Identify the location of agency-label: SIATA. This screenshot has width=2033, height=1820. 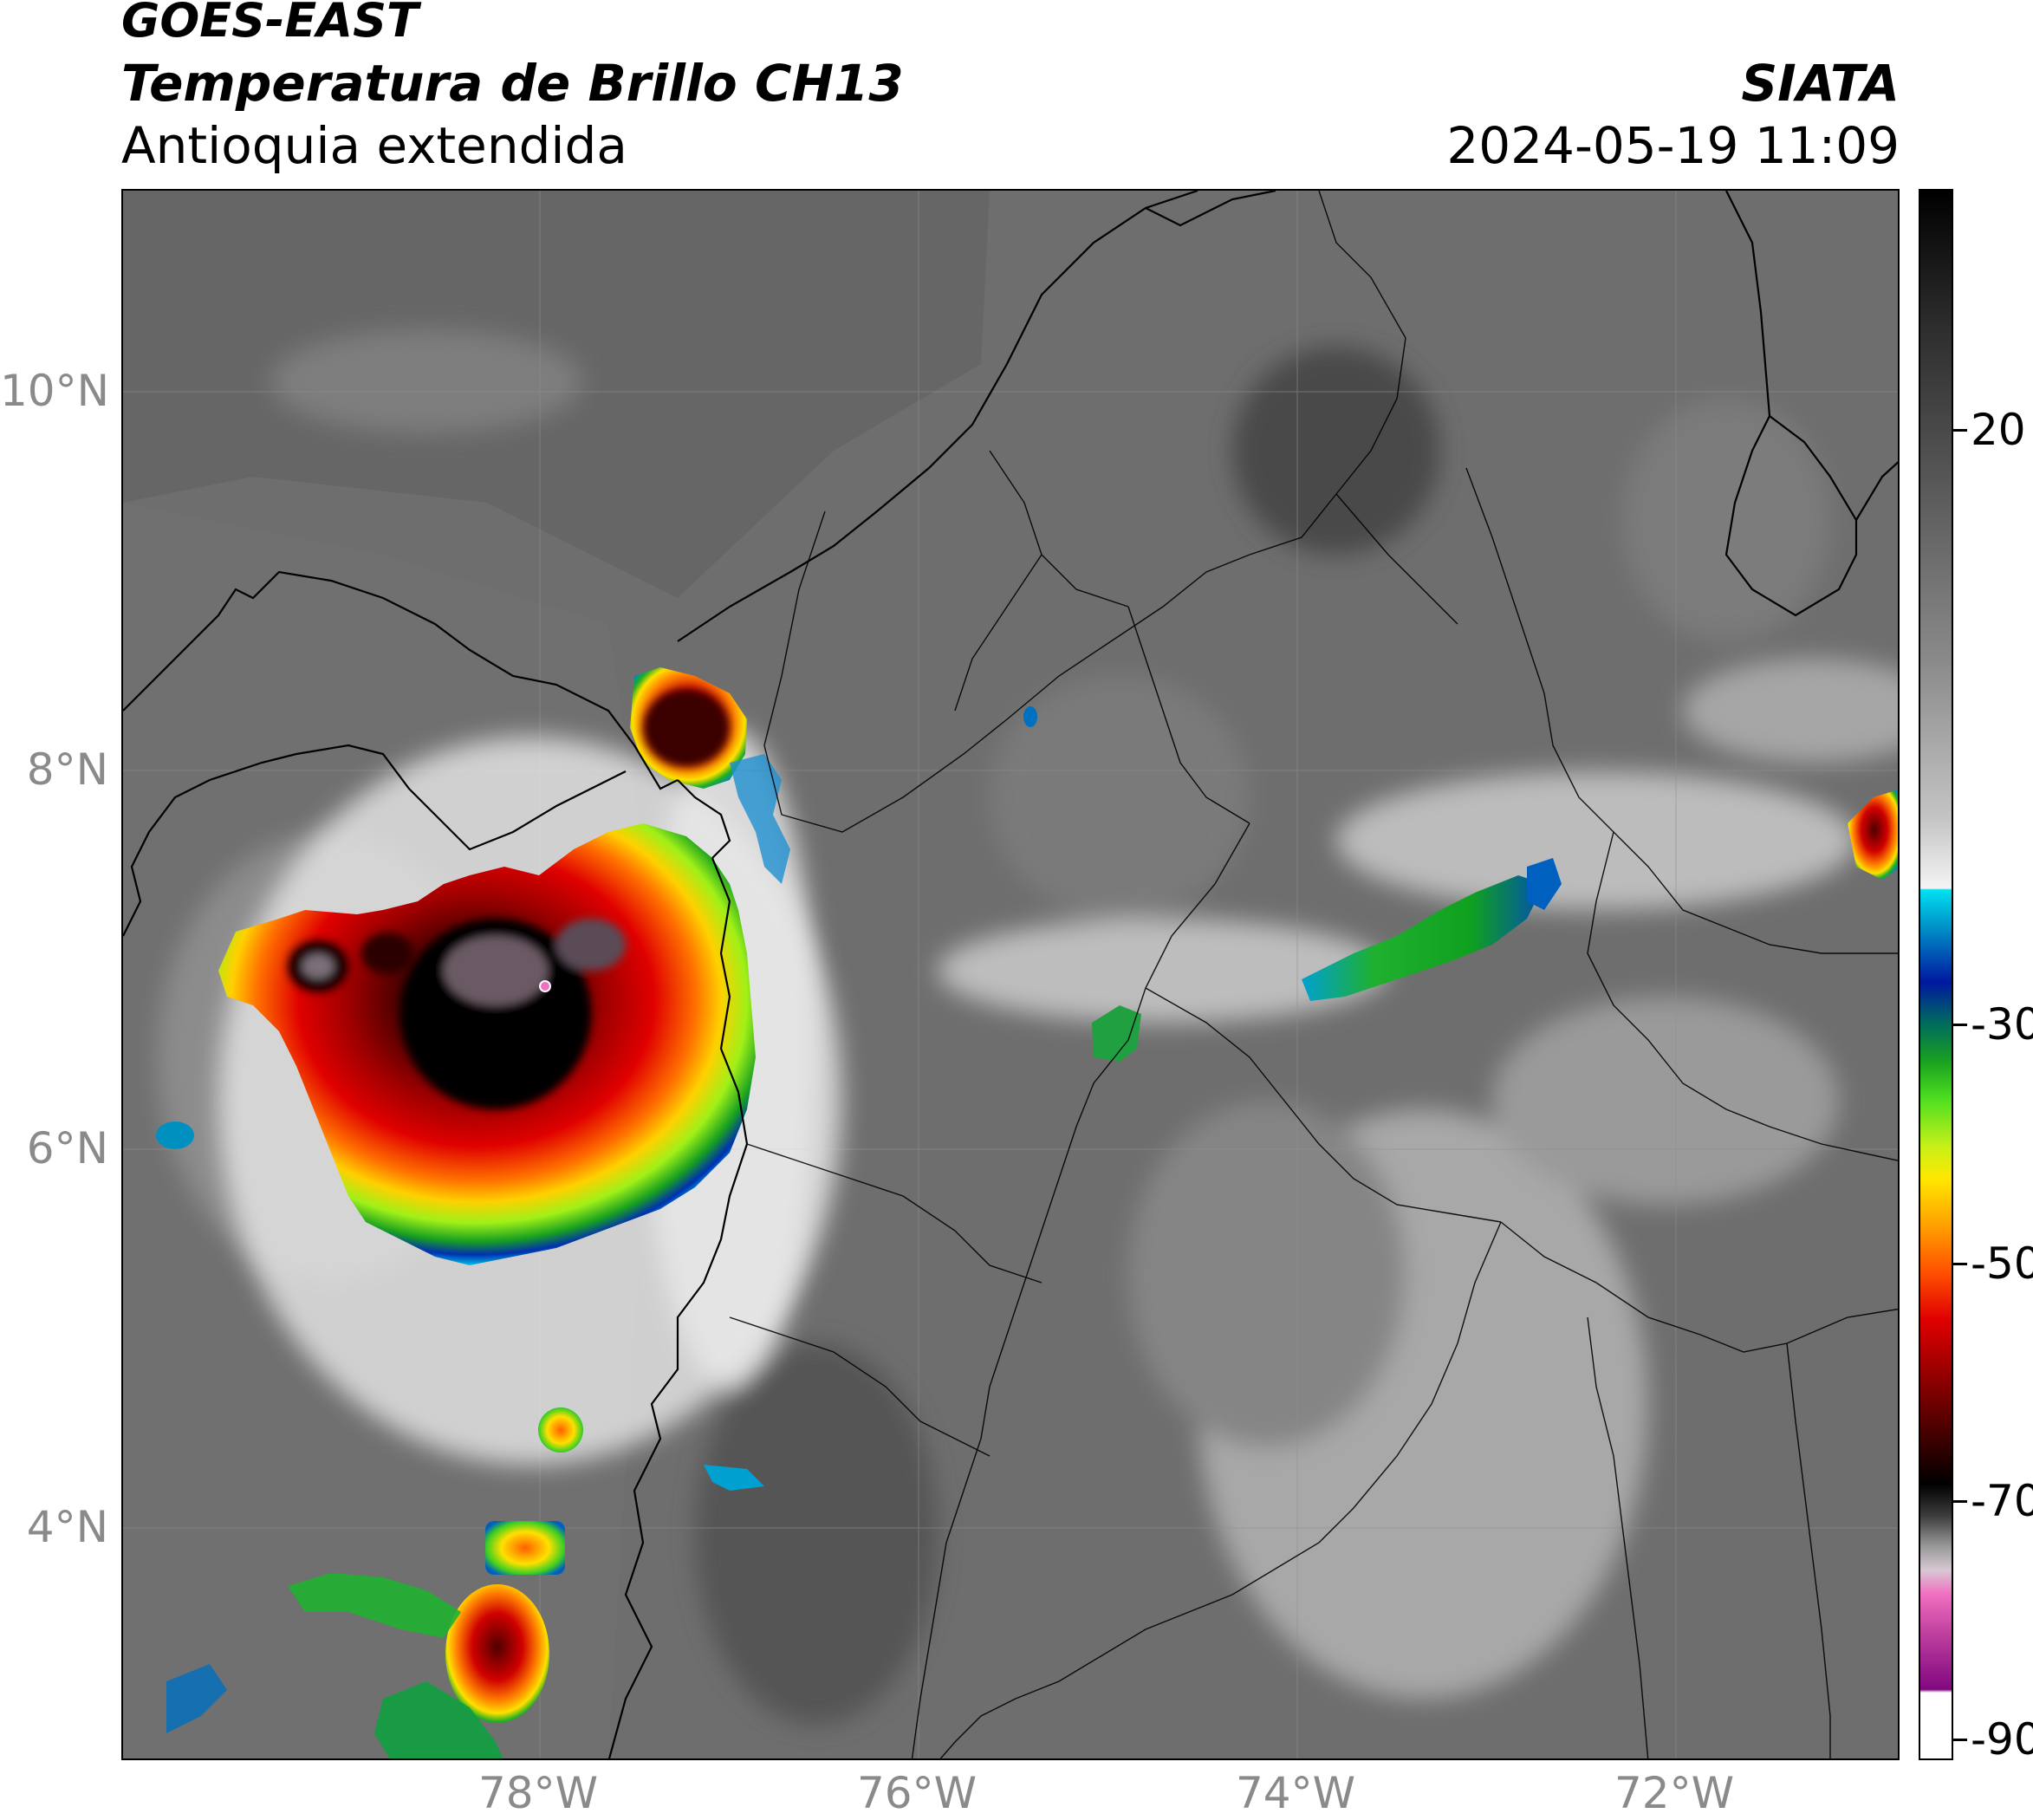
(1820, 83).